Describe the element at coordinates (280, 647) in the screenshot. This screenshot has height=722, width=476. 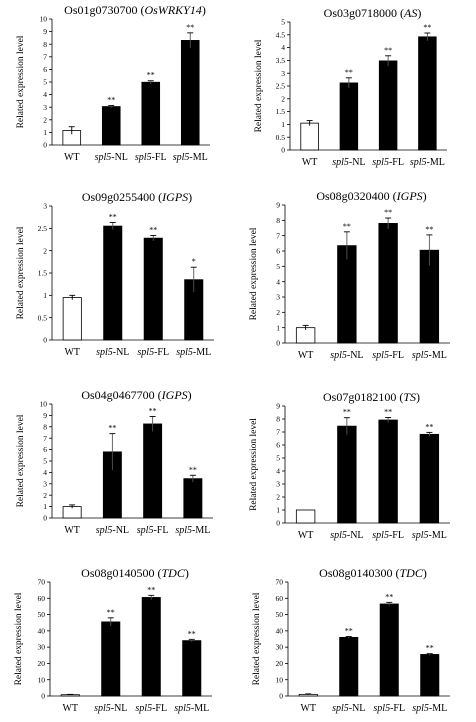
I see `y-tick-label: 30` at that location.